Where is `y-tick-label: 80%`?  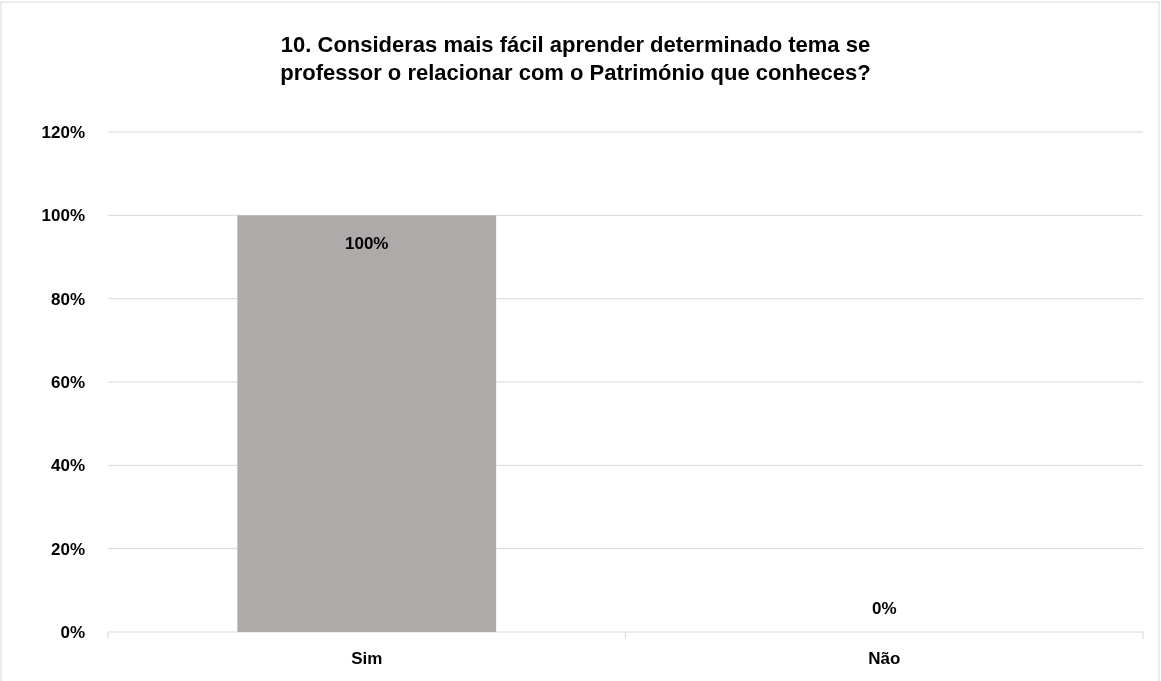 y-tick-label: 80% is located at coordinates (67, 299).